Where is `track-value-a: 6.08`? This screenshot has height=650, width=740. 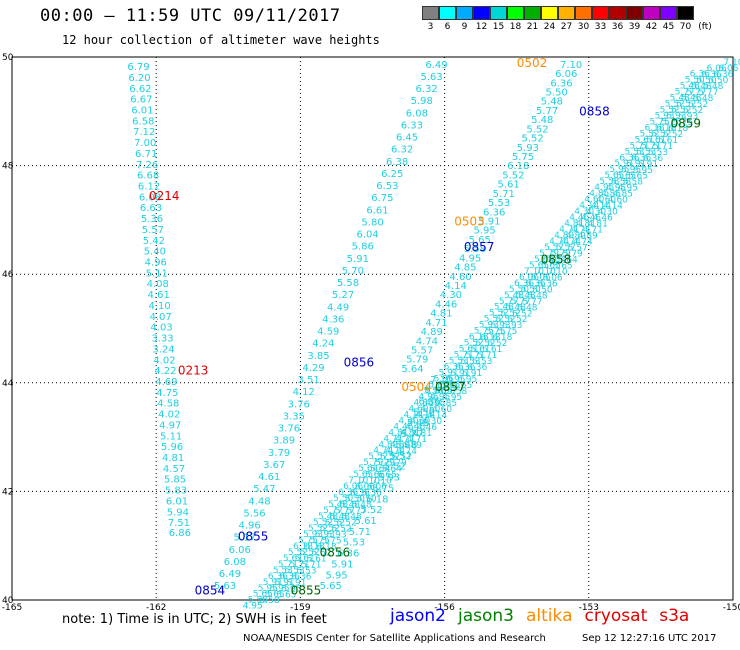 track-value-a: 6.08 is located at coordinates (235, 562).